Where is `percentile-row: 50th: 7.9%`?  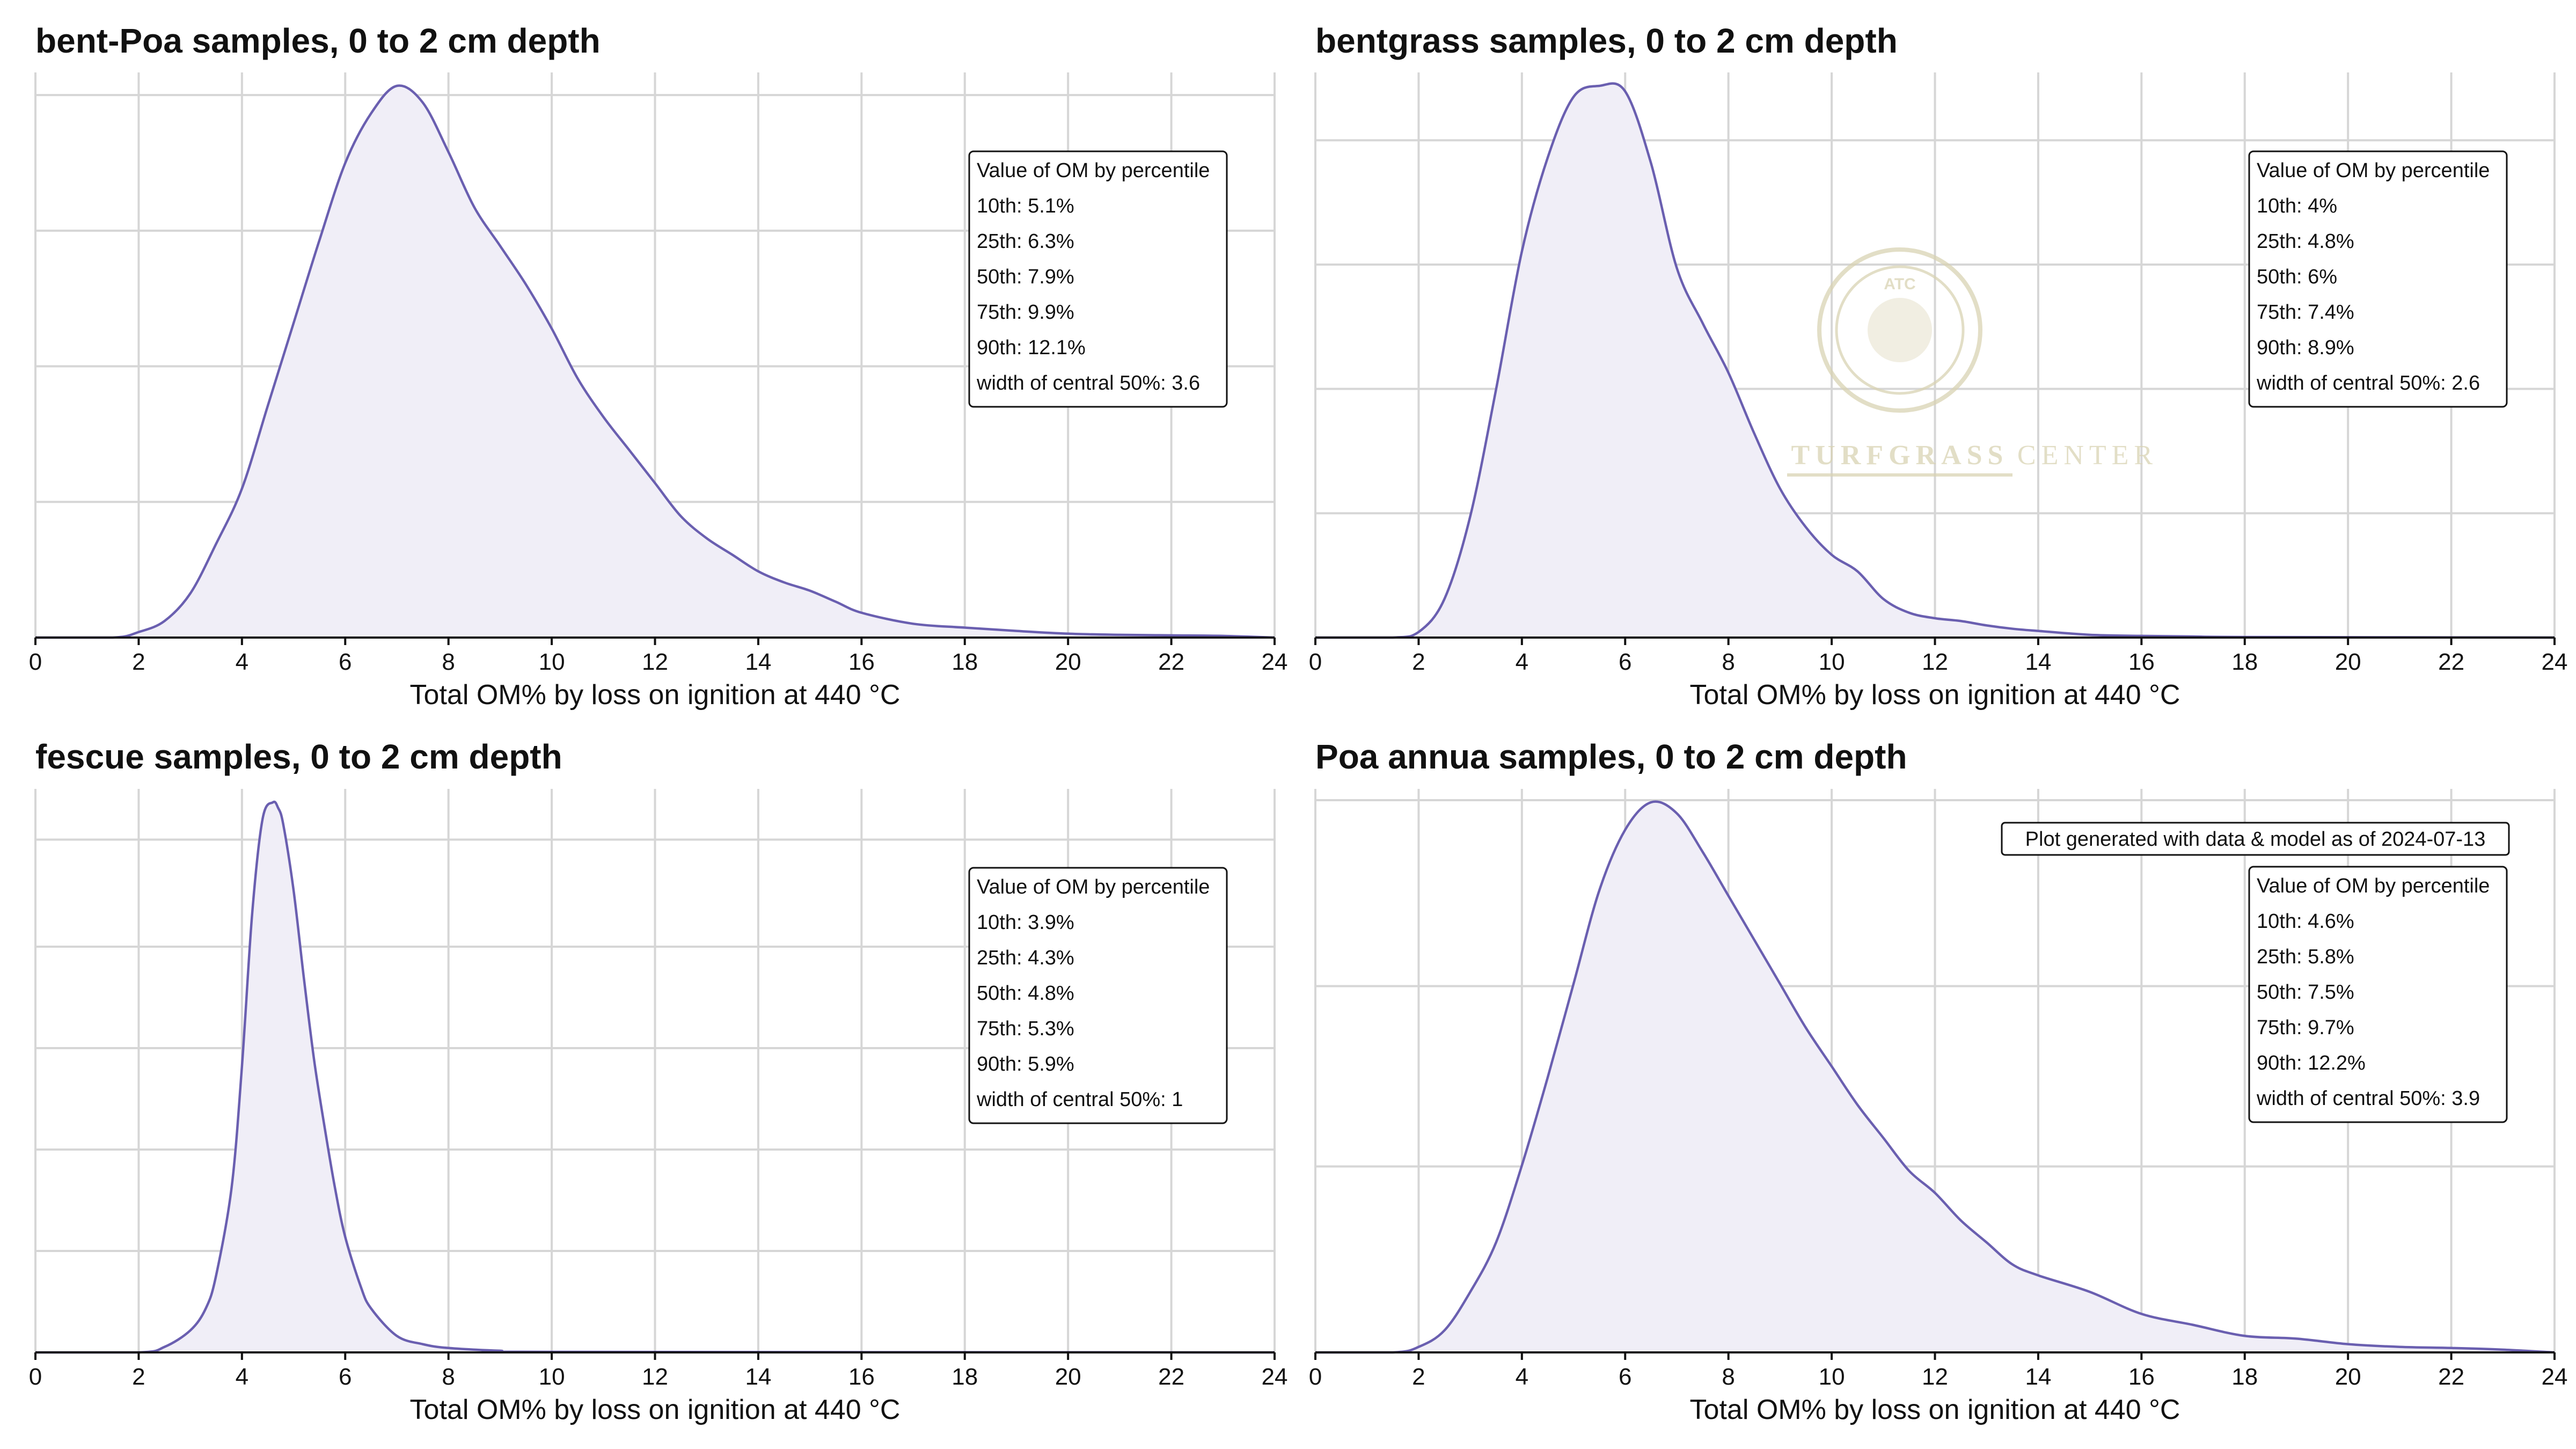 percentile-row: 50th: 7.9% is located at coordinates (1025, 277).